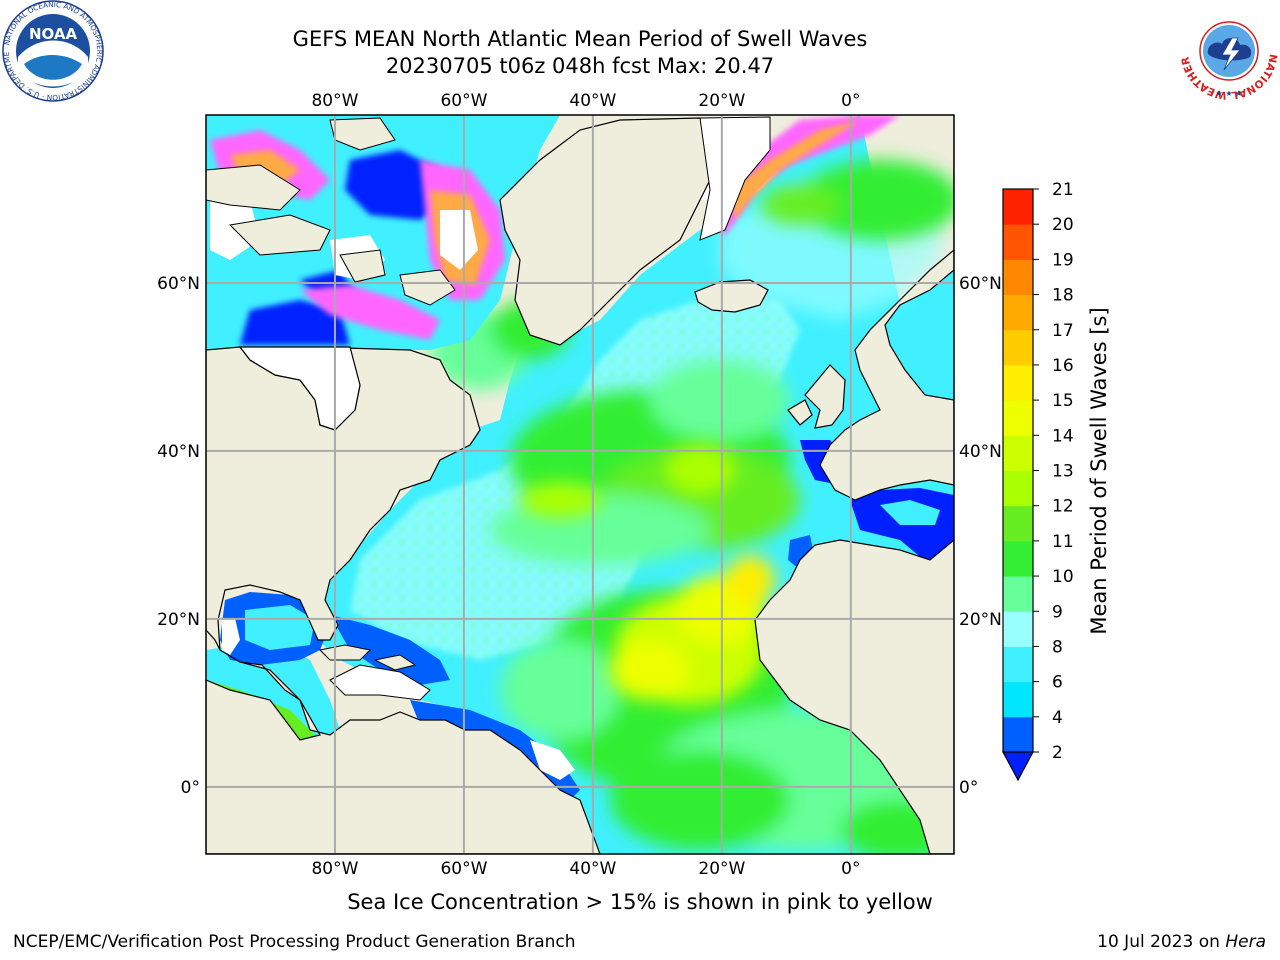 This screenshot has width=1280, height=960. Describe the element at coordinates (53, 34) in the screenshot. I see `noaa-text: NOAA` at that location.